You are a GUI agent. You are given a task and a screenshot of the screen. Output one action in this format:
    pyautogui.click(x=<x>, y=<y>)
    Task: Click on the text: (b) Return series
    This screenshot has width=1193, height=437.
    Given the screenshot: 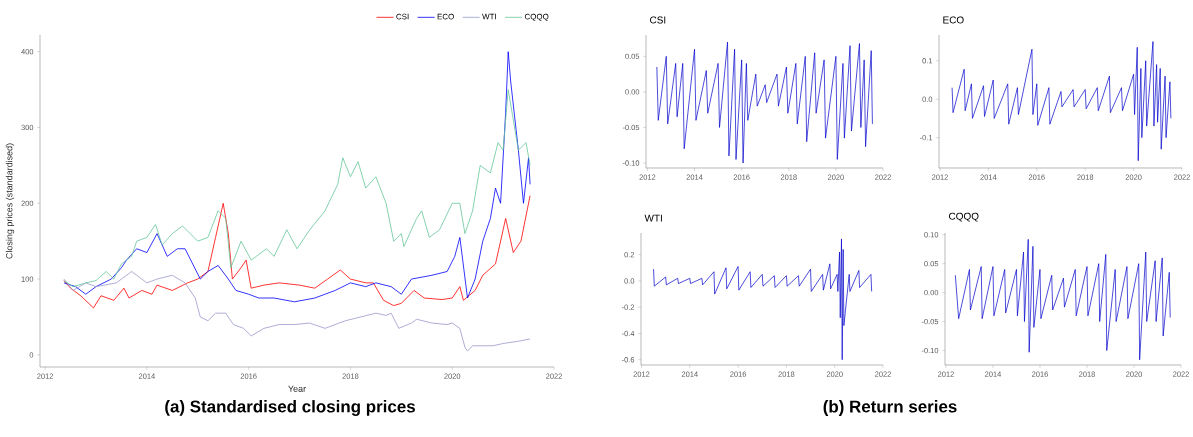 What is the action you would take?
    pyautogui.click(x=890, y=408)
    